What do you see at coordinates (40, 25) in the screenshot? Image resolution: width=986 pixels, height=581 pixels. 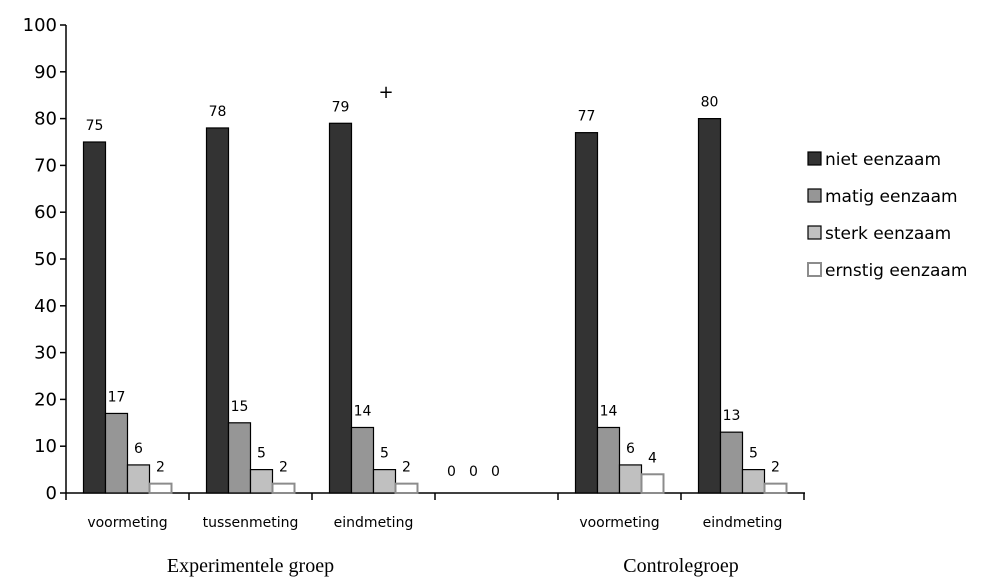 I see `y-tick-label: 100` at bounding box center [40, 25].